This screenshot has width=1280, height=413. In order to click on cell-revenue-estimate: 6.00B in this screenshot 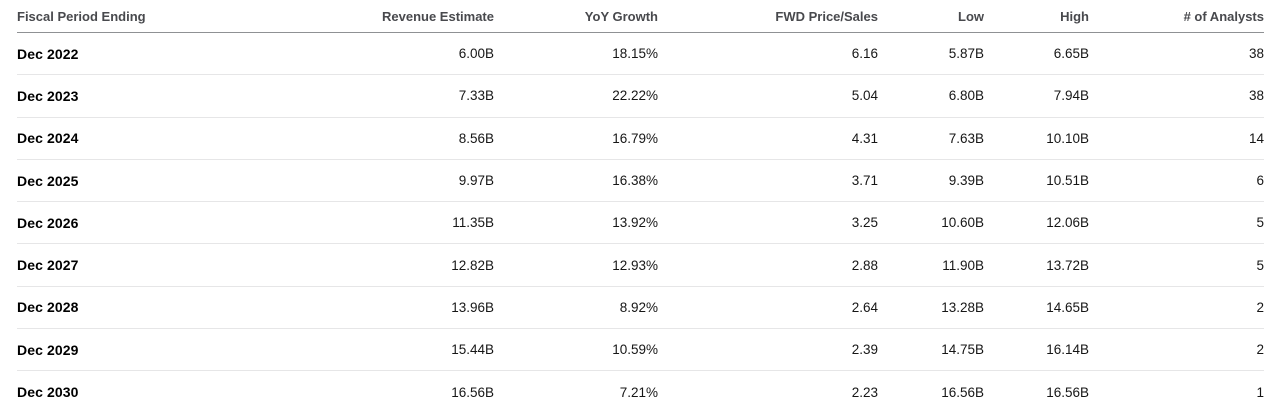, I will do `click(375, 54)`.